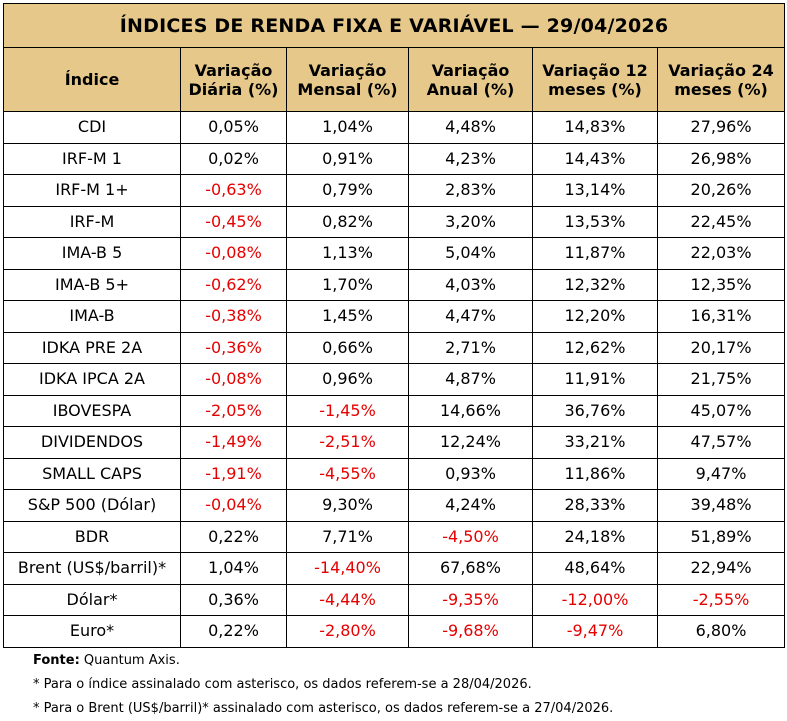  What do you see at coordinates (92, 536) in the screenshot?
I see `index-name-cell: BDR` at bounding box center [92, 536].